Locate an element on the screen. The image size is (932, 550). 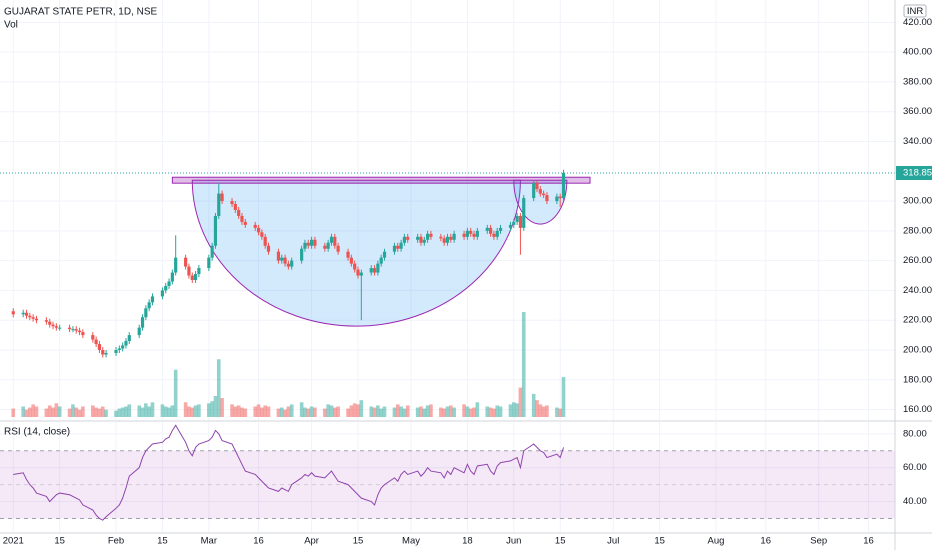
currency: INR is located at coordinates (915, 11).